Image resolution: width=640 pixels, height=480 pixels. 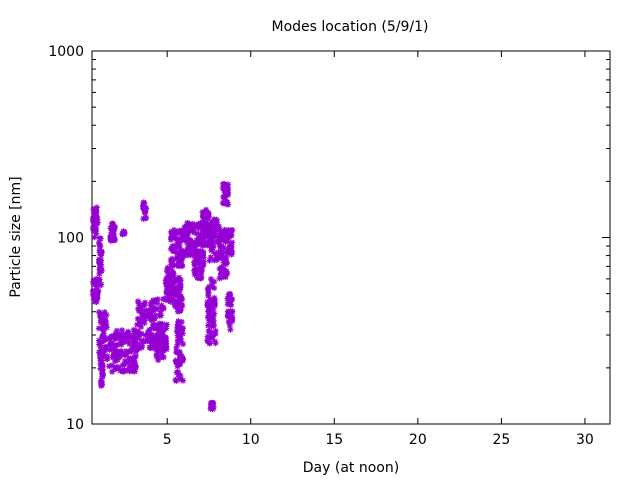 I want to click on x-axis-label: Day (at noon), so click(x=351, y=468).